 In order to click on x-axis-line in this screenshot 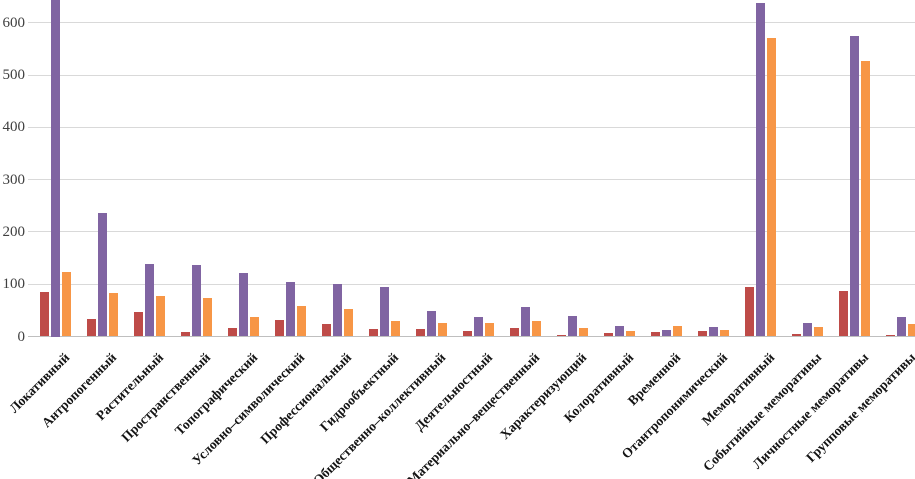, I will do `click(471, 336)`.